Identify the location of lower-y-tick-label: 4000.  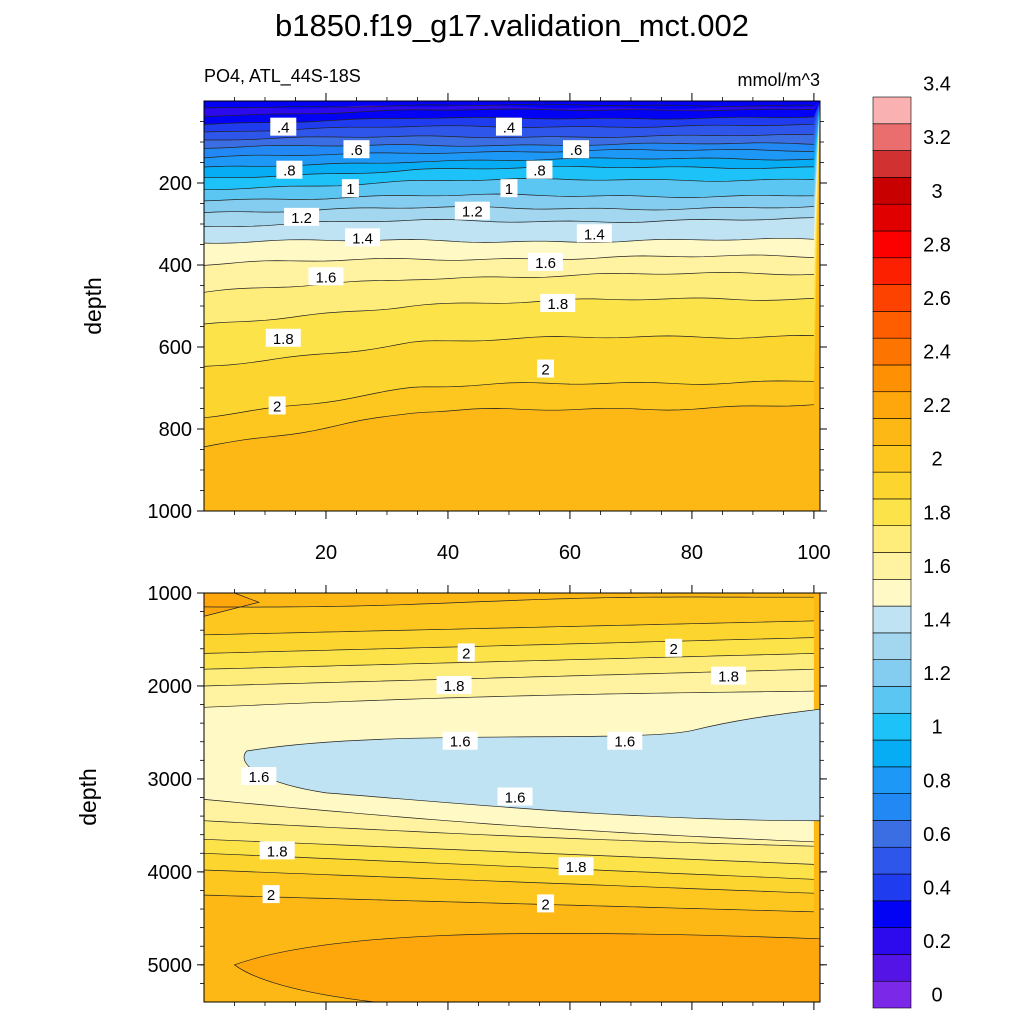
(170, 873).